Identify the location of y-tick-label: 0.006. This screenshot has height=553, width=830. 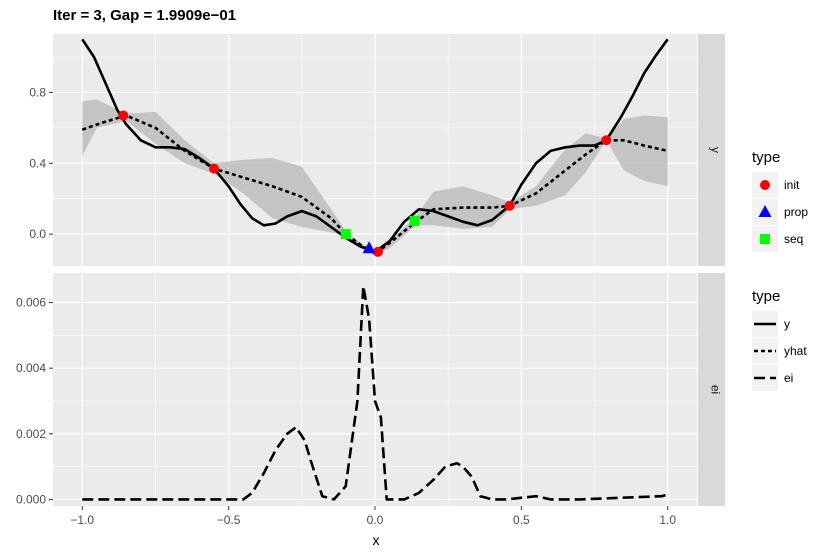
(31, 303).